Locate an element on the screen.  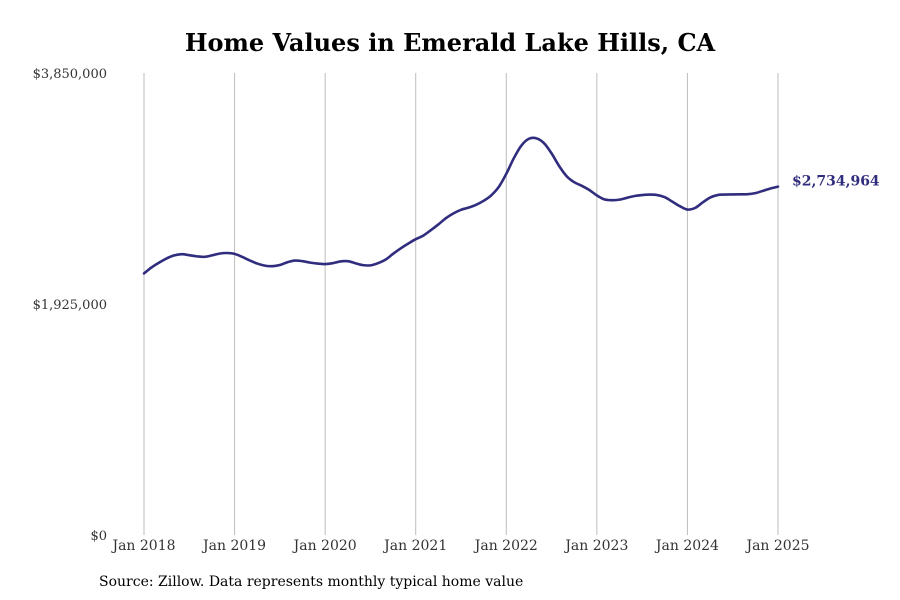
y-tick-label: $1,925,000 is located at coordinates (70, 305).